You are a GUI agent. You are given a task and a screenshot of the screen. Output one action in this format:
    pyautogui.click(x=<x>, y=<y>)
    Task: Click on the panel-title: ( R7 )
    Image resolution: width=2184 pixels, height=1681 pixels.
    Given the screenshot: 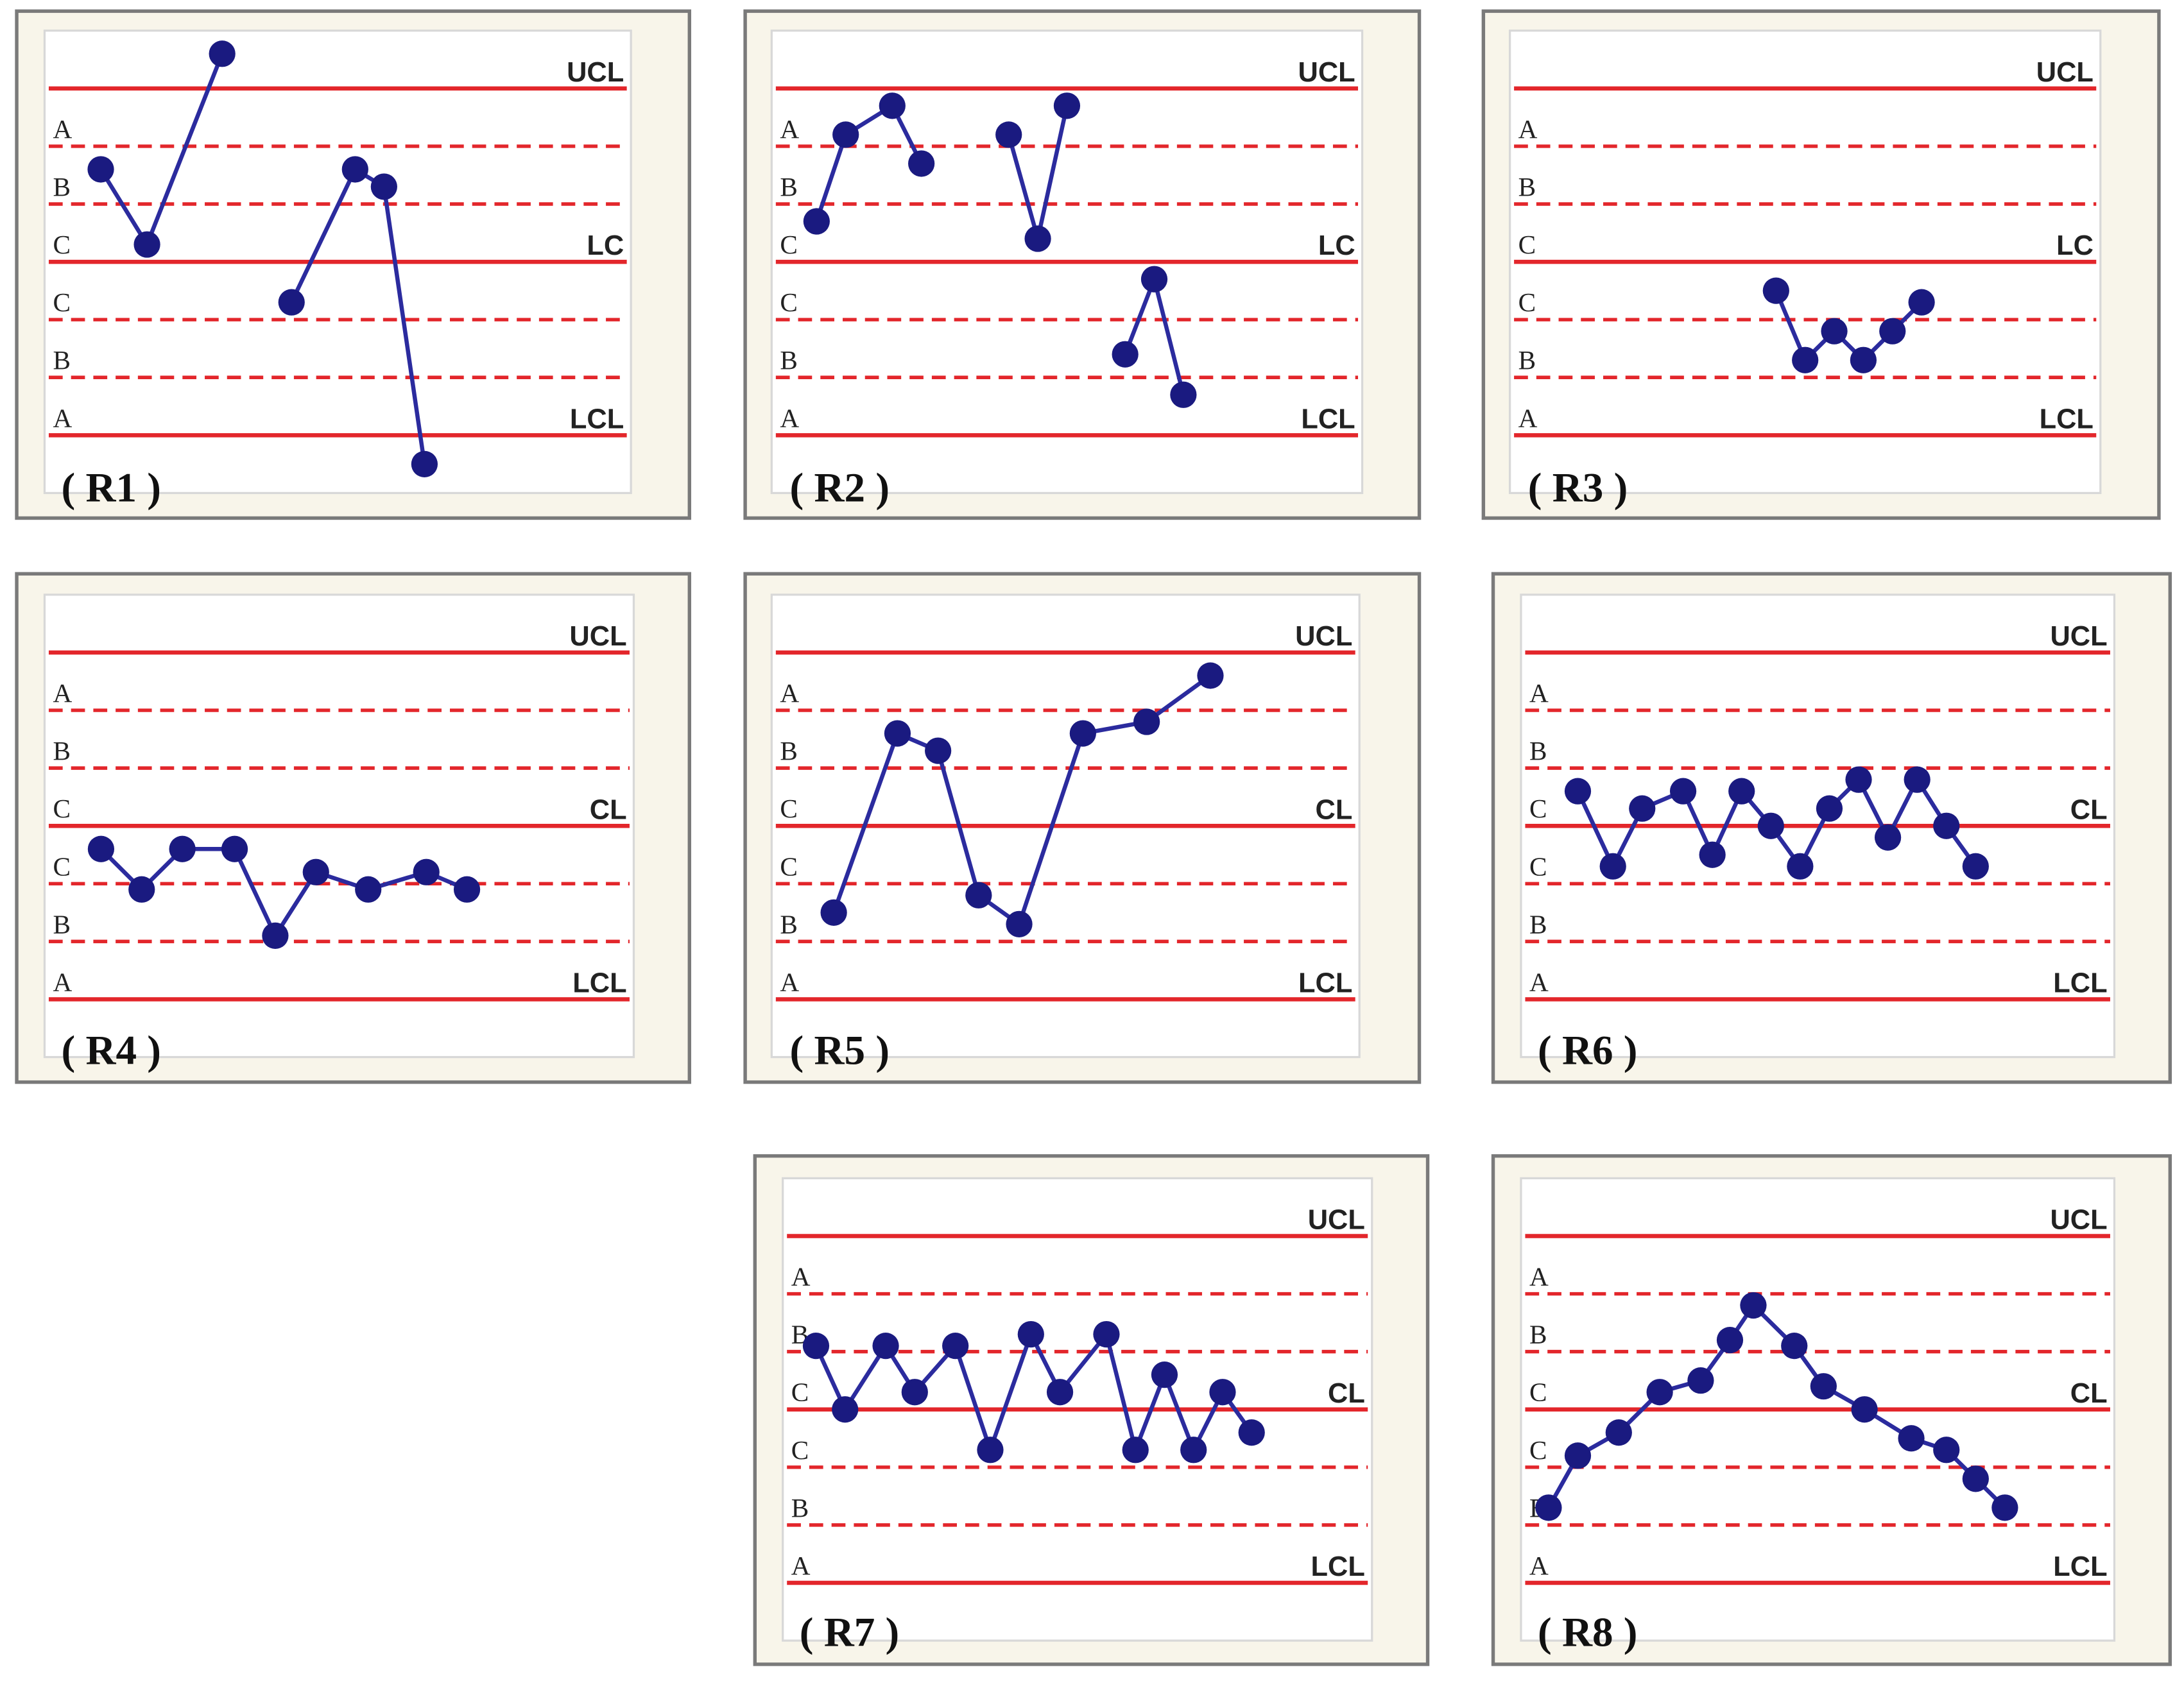 What is the action you would take?
    pyautogui.click(x=850, y=1633)
    